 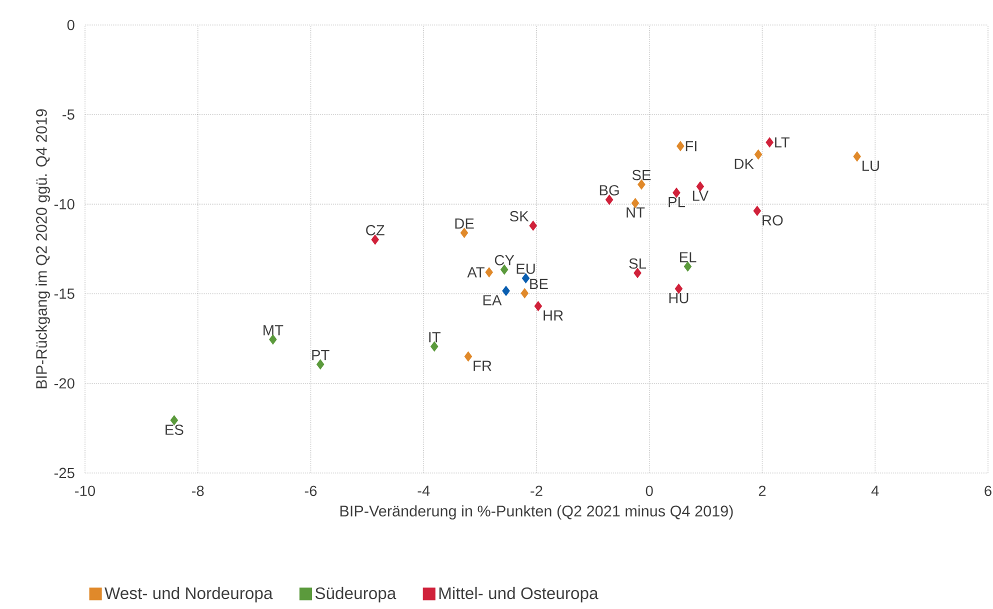 I want to click on annotation: SK, so click(x=519, y=216).